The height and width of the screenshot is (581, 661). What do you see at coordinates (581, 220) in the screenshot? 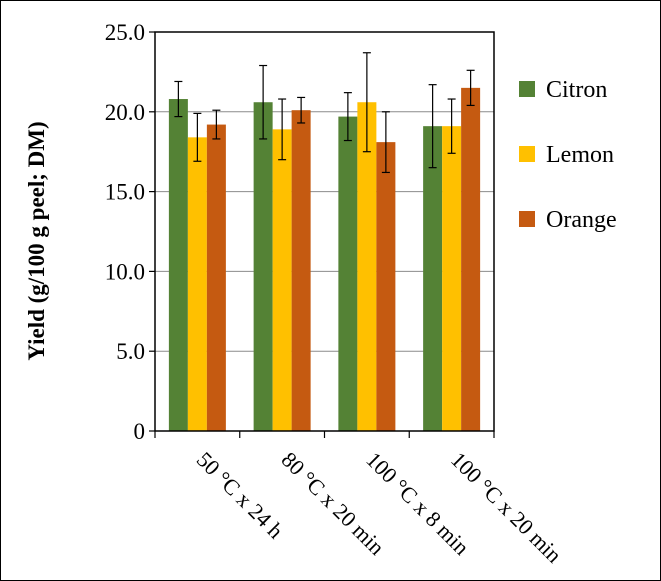
I see `legend-label-orange: Orange` at bounding box center [581, 220].